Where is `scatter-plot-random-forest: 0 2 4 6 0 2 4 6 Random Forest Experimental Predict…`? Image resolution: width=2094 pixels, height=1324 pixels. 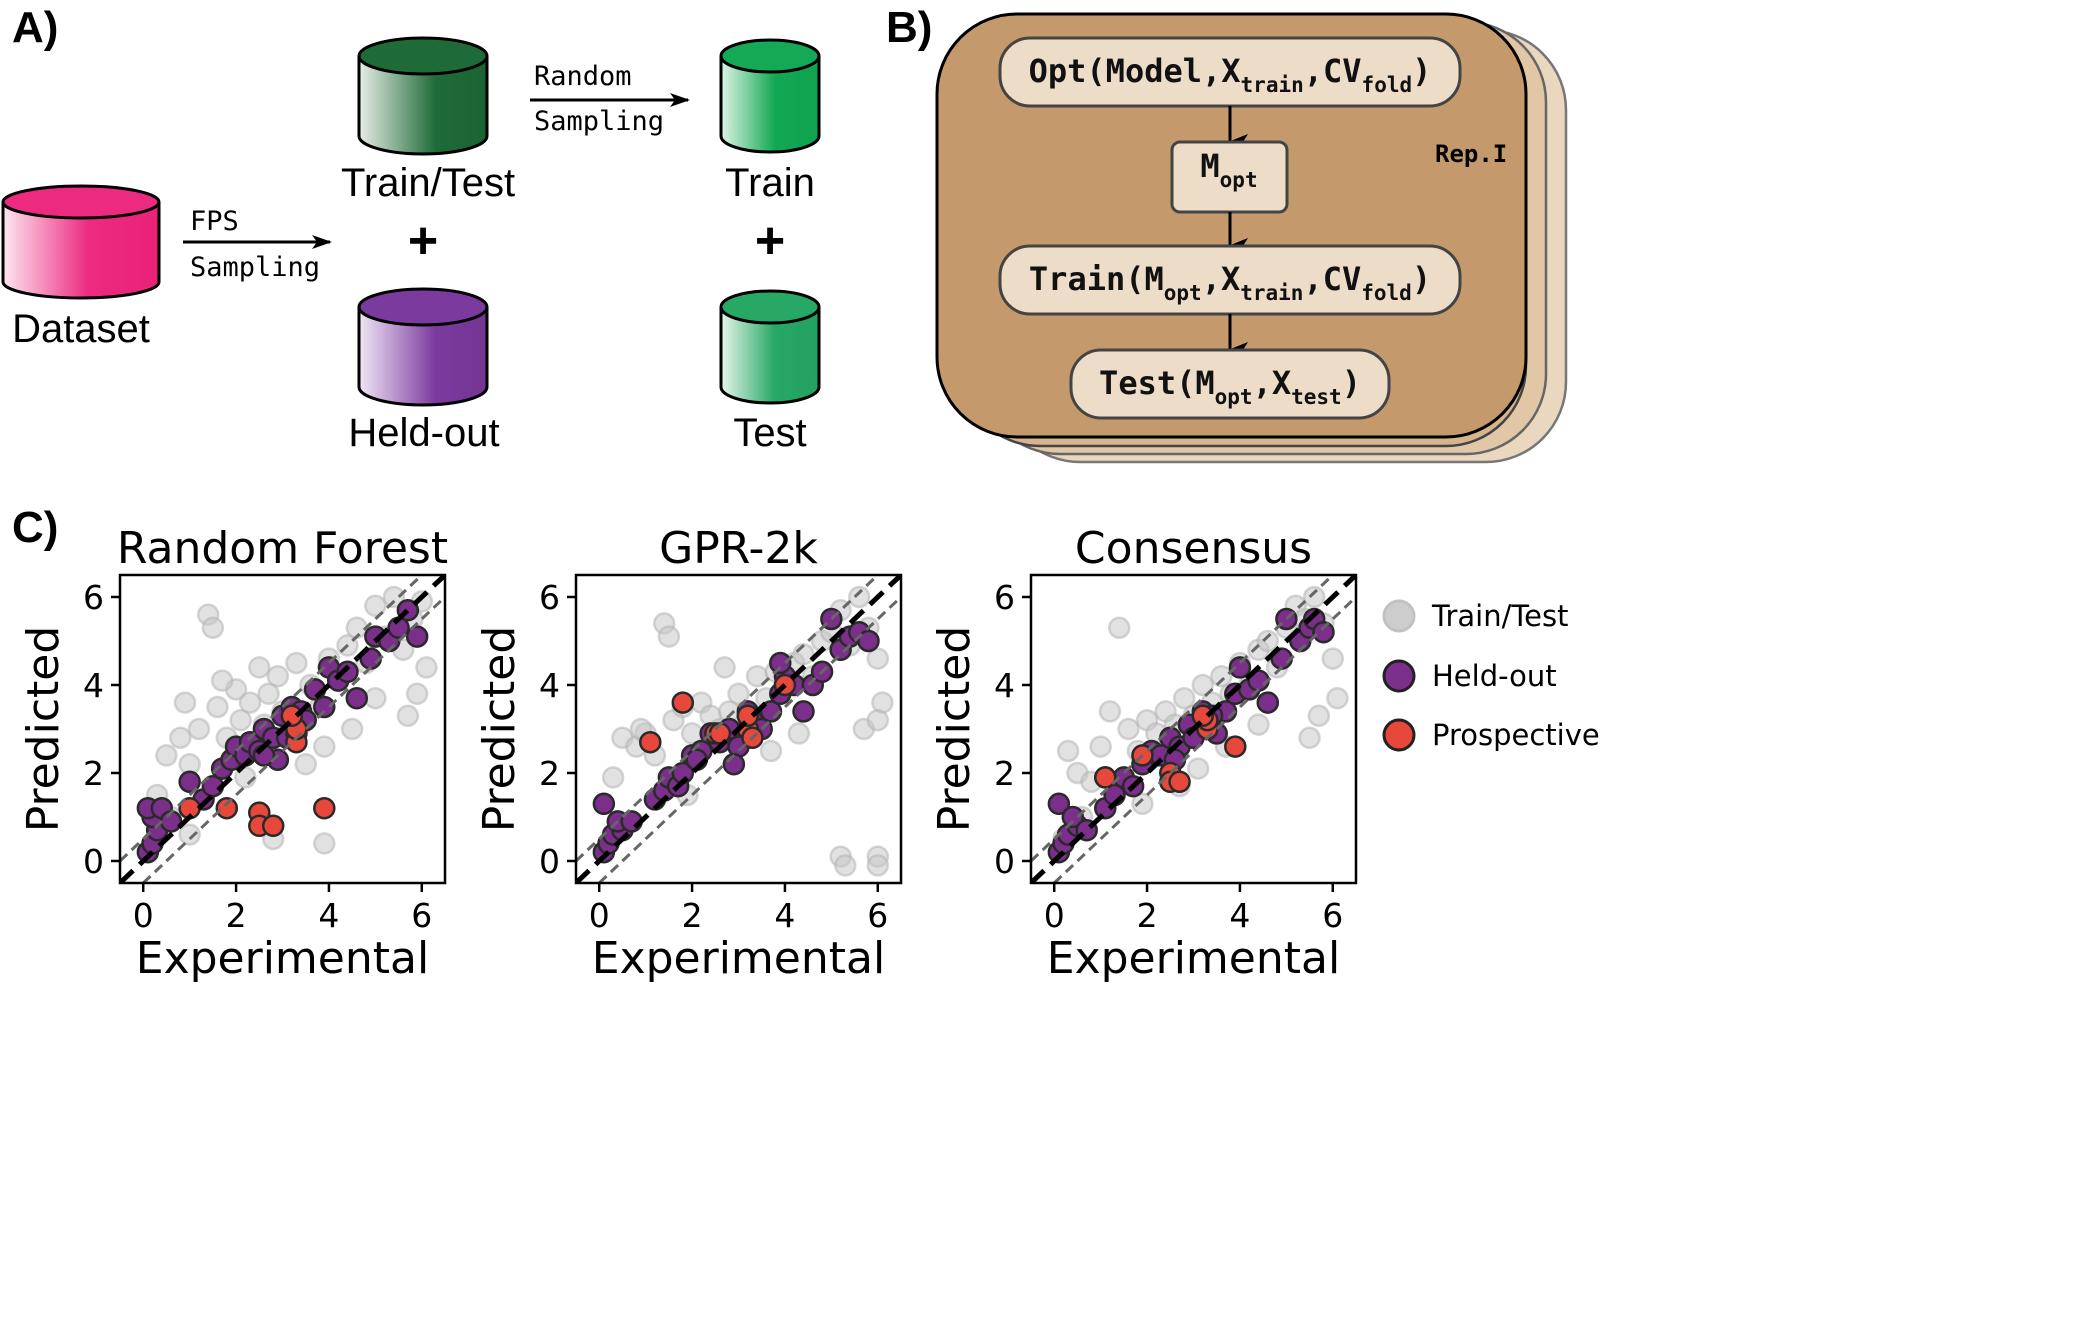 scatter-plot-random-forest: 0 2 4 6 0 2 4 6 Random Forest Experimental Predict… is located at coordinates (233, 753).